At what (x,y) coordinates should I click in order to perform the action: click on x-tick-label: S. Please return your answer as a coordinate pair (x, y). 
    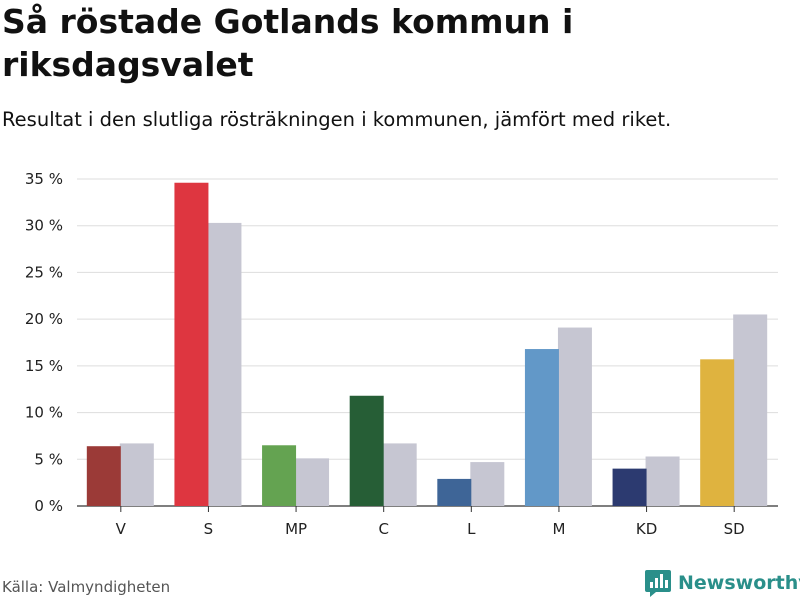
    Looking at the image, I should click on (209, 529).